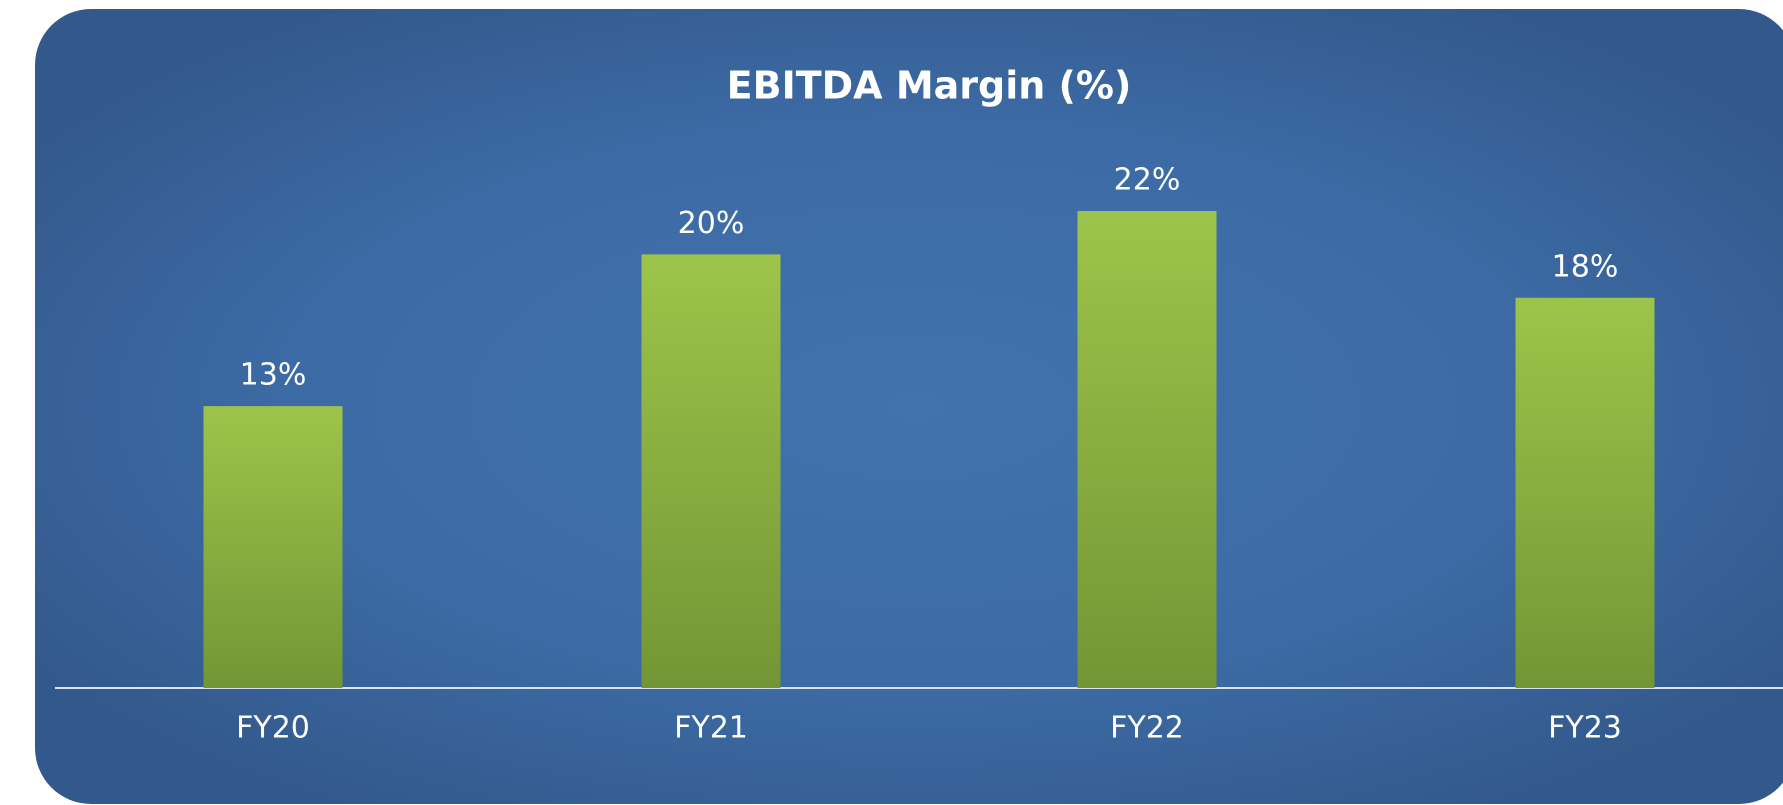 The width and height of the screenshot is (1783, 805). What do you see at coordinates (1147, 180) in the screenshot?
I see `data-label: 22%` at bounding box center [1147, 180].